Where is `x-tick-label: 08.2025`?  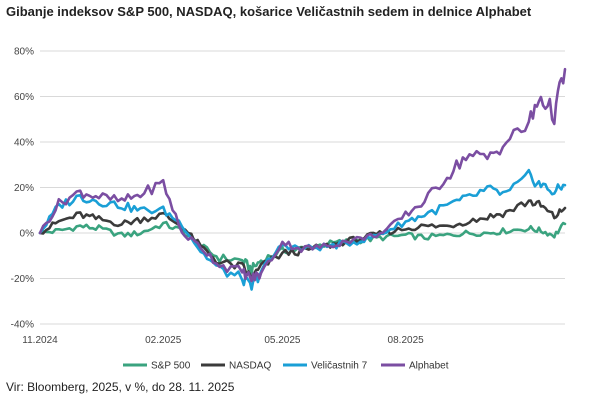
x-tick-label: 08.2025 is located at coordinates (406, 340).